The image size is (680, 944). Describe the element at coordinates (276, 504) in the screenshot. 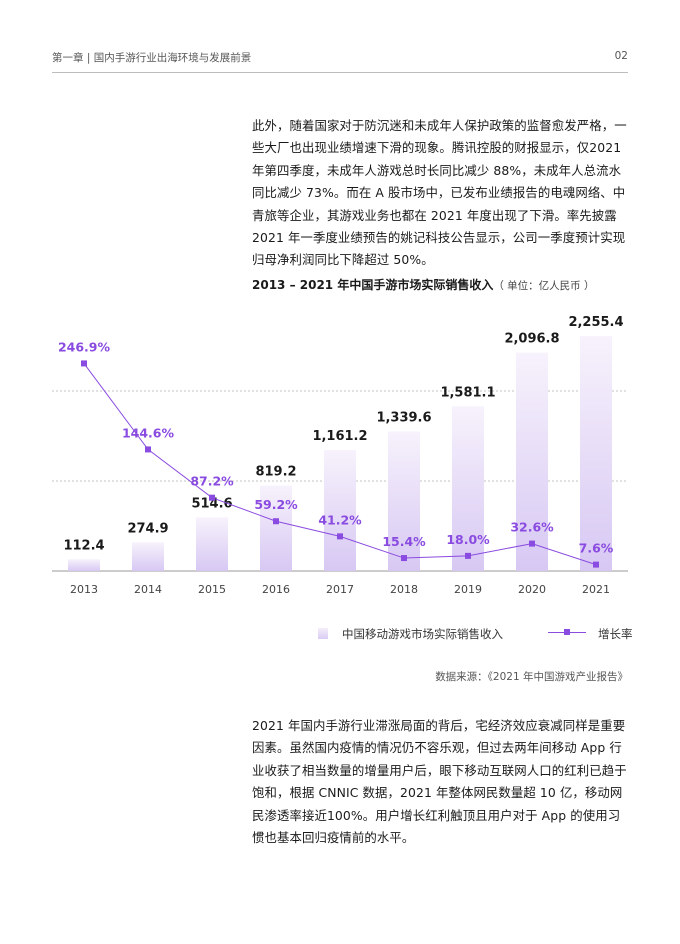

I see `growth-value-label: 59.2%` at that location.